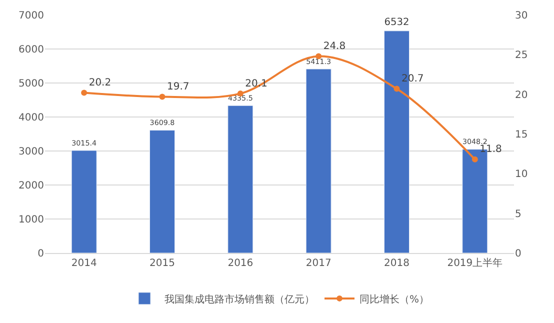  I want to click on y2-tick-label: 0, so click(518, 254).